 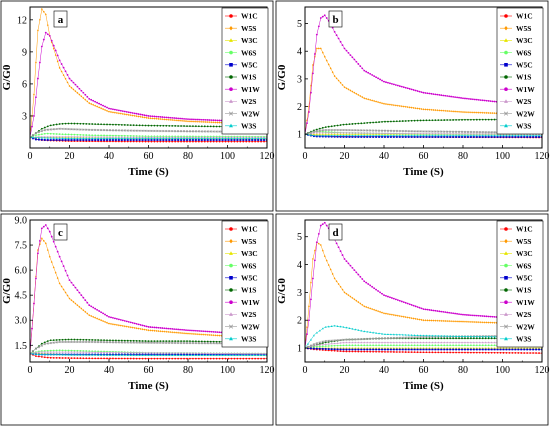 I want to click on series-W5C, so click(x=148, y=138).